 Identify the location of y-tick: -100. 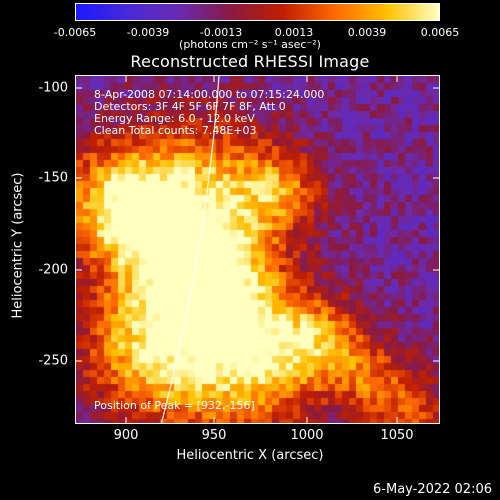
(53, 88).